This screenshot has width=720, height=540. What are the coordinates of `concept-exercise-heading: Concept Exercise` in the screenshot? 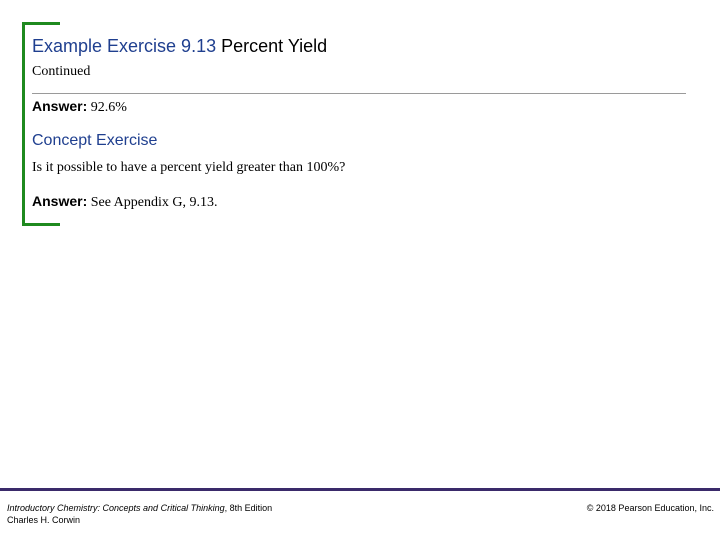 It's located at (95, 140).